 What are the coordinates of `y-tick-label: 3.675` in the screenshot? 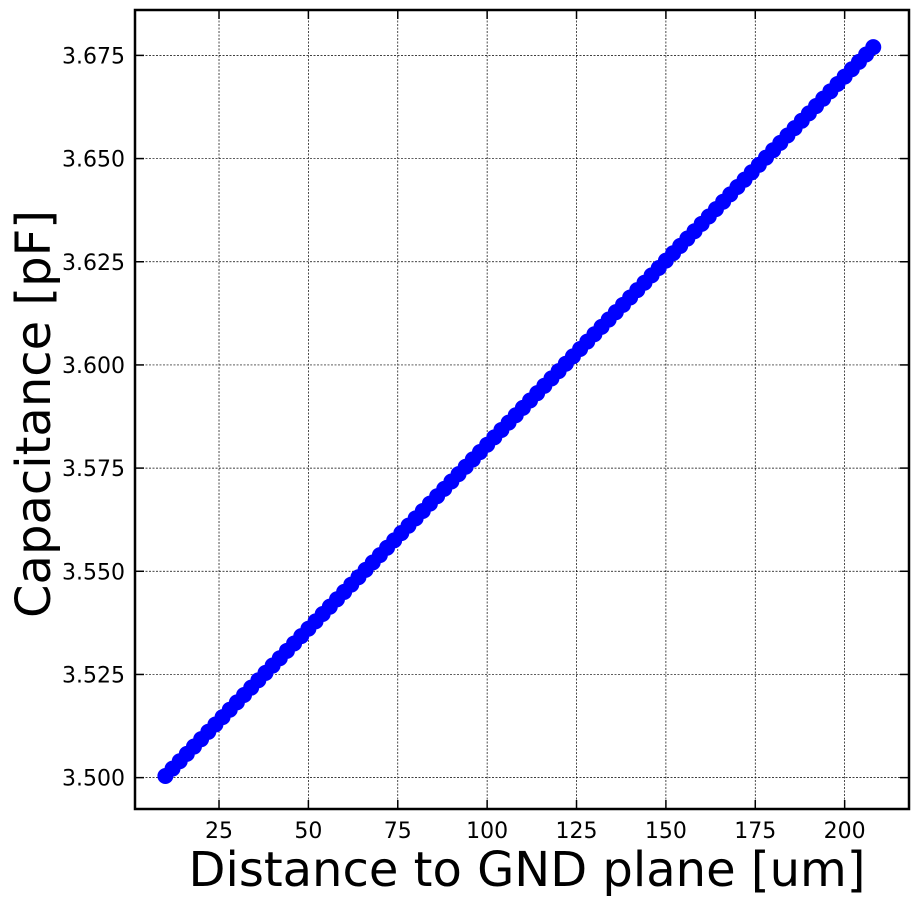 It's located at (93, 56).